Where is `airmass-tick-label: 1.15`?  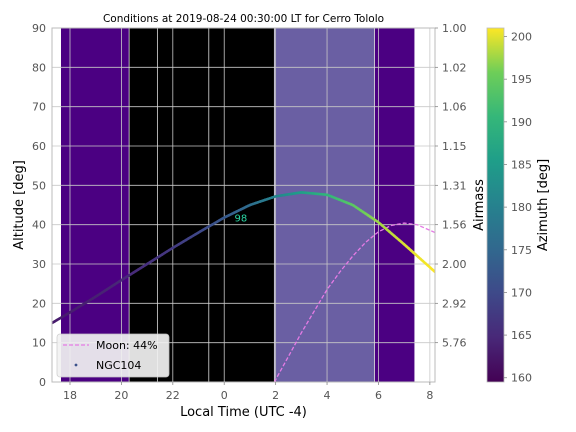 airmass-tick-label: 1.15 is located at coordinates (454, 146).